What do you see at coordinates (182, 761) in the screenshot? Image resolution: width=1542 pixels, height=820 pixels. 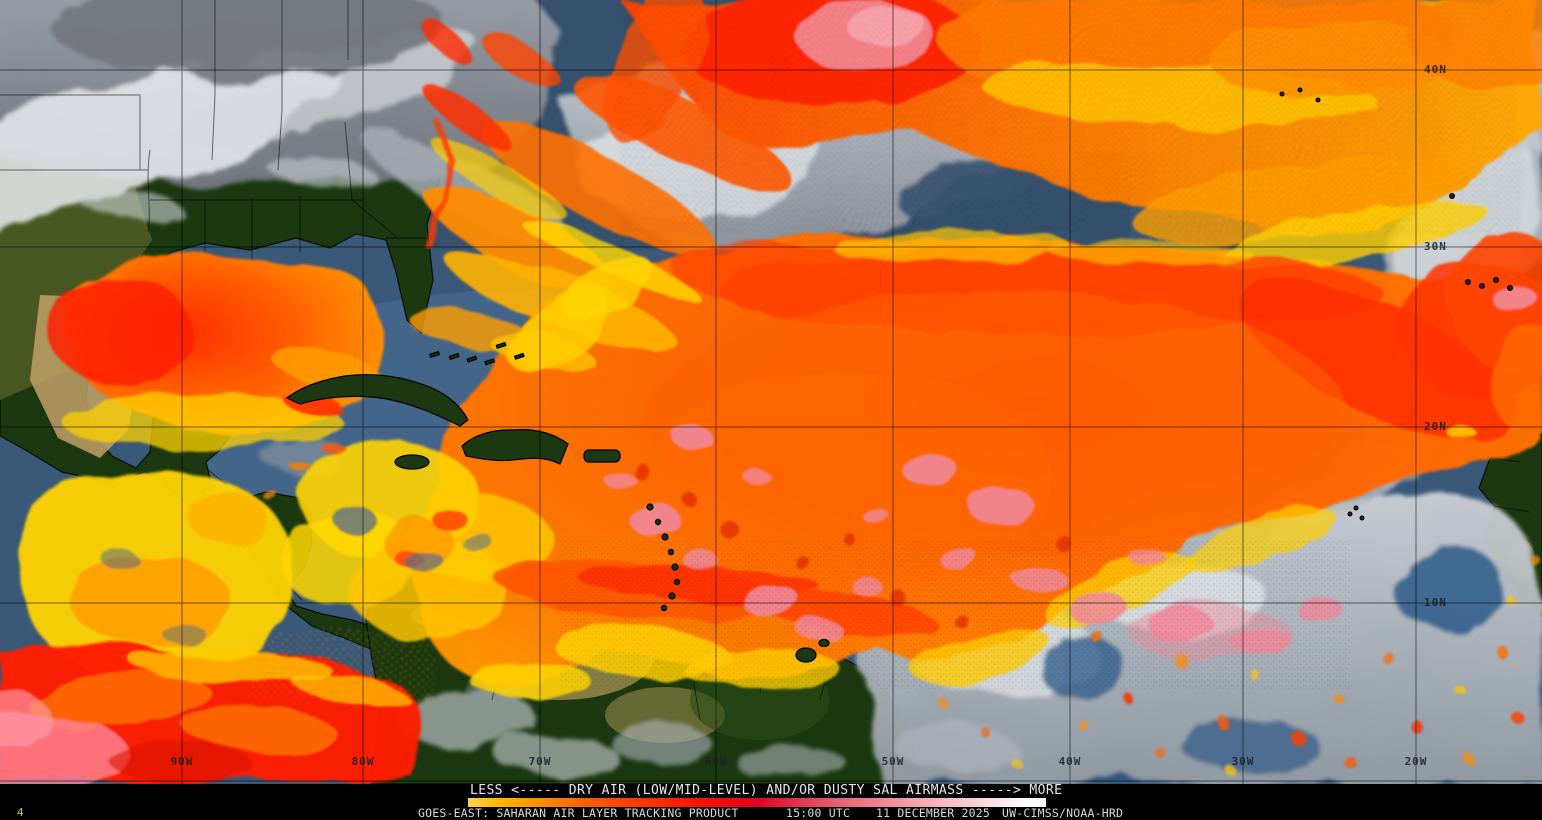 I see `lon-label-90w: 90W` at bounding box center [182, 761].